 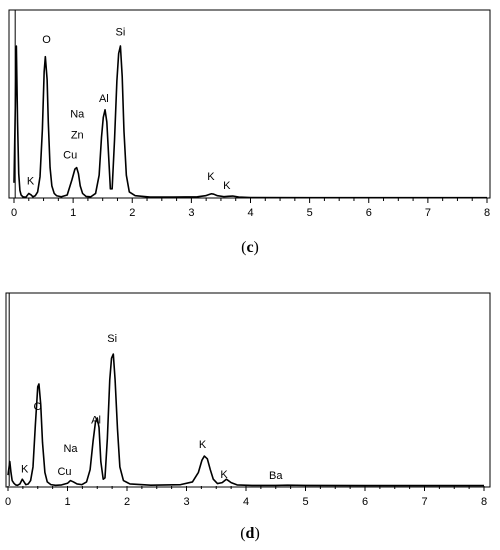 I want to click on panel-d-tick-label-1: 1, so click(x=67, y=502).